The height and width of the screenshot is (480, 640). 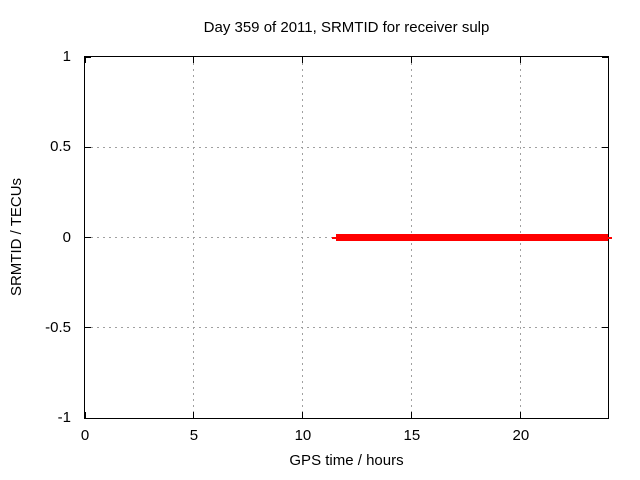 I want to click on series-line-srmtid, so click(x=471, y=237).